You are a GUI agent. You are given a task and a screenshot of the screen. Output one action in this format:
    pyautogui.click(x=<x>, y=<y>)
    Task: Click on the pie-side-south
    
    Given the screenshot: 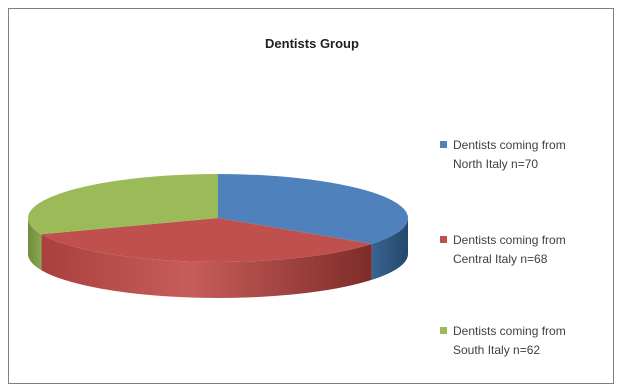 What is the action you would take?
    pyautogui.click(x=35, y=244)
    